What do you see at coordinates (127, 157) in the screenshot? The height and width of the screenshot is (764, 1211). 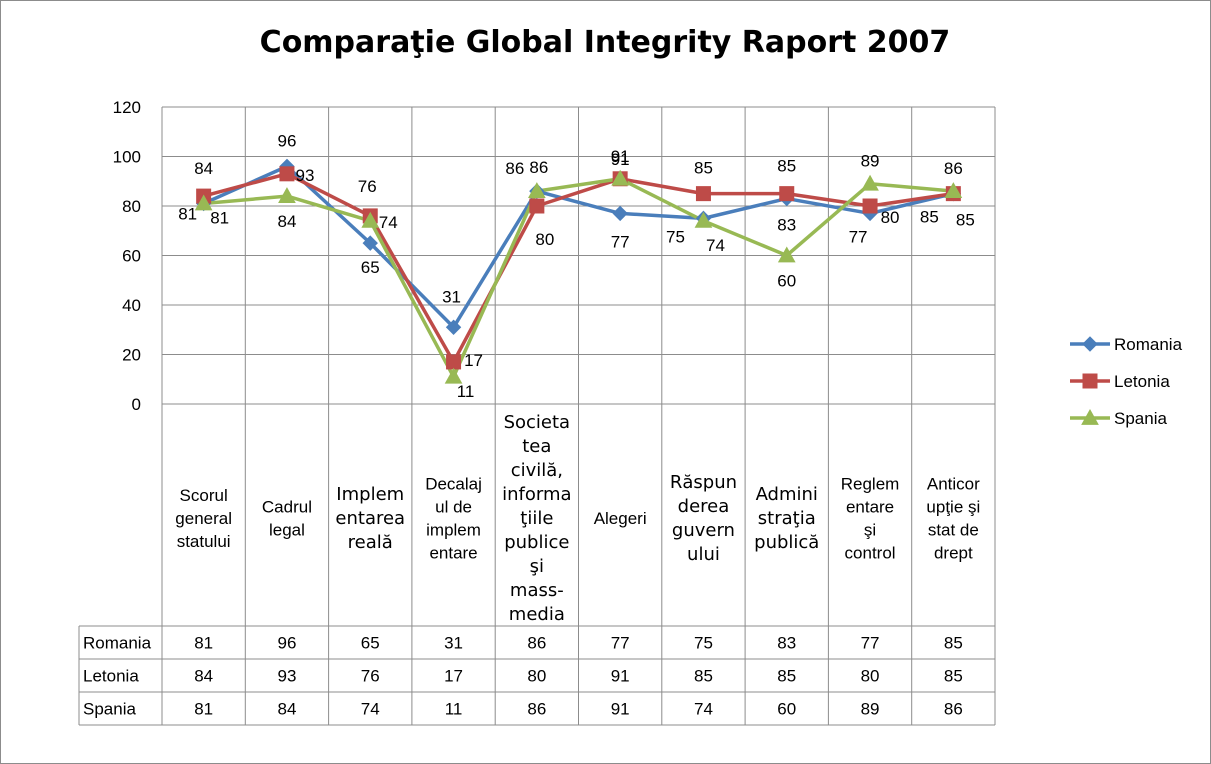 I see `y-tick-label: 100` at bounding box center [127, 157].